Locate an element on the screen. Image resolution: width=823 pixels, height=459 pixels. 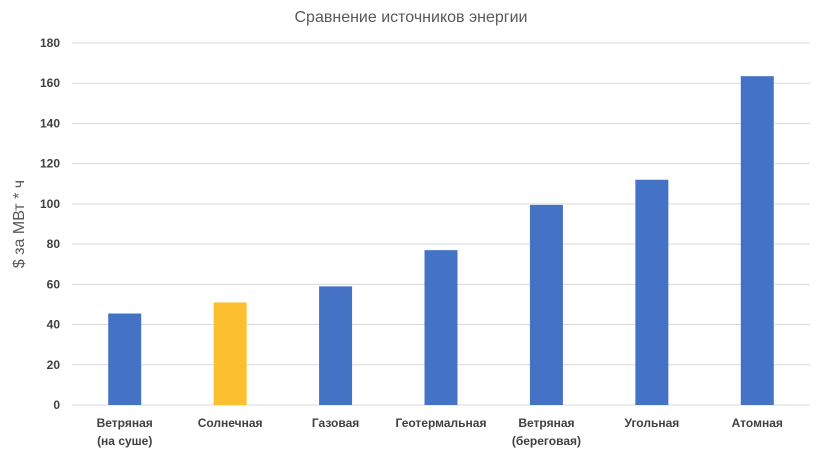
y-tick-label: 180 is located at coordinates (50, 43).